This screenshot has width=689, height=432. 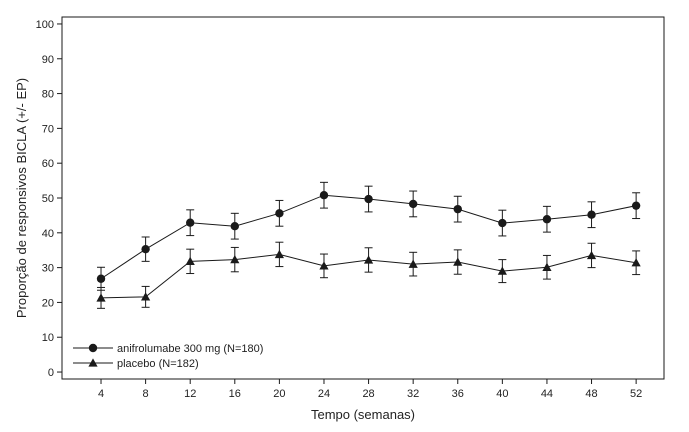 I want to click on x-tick-label: 52, so click(x=636, y=394).